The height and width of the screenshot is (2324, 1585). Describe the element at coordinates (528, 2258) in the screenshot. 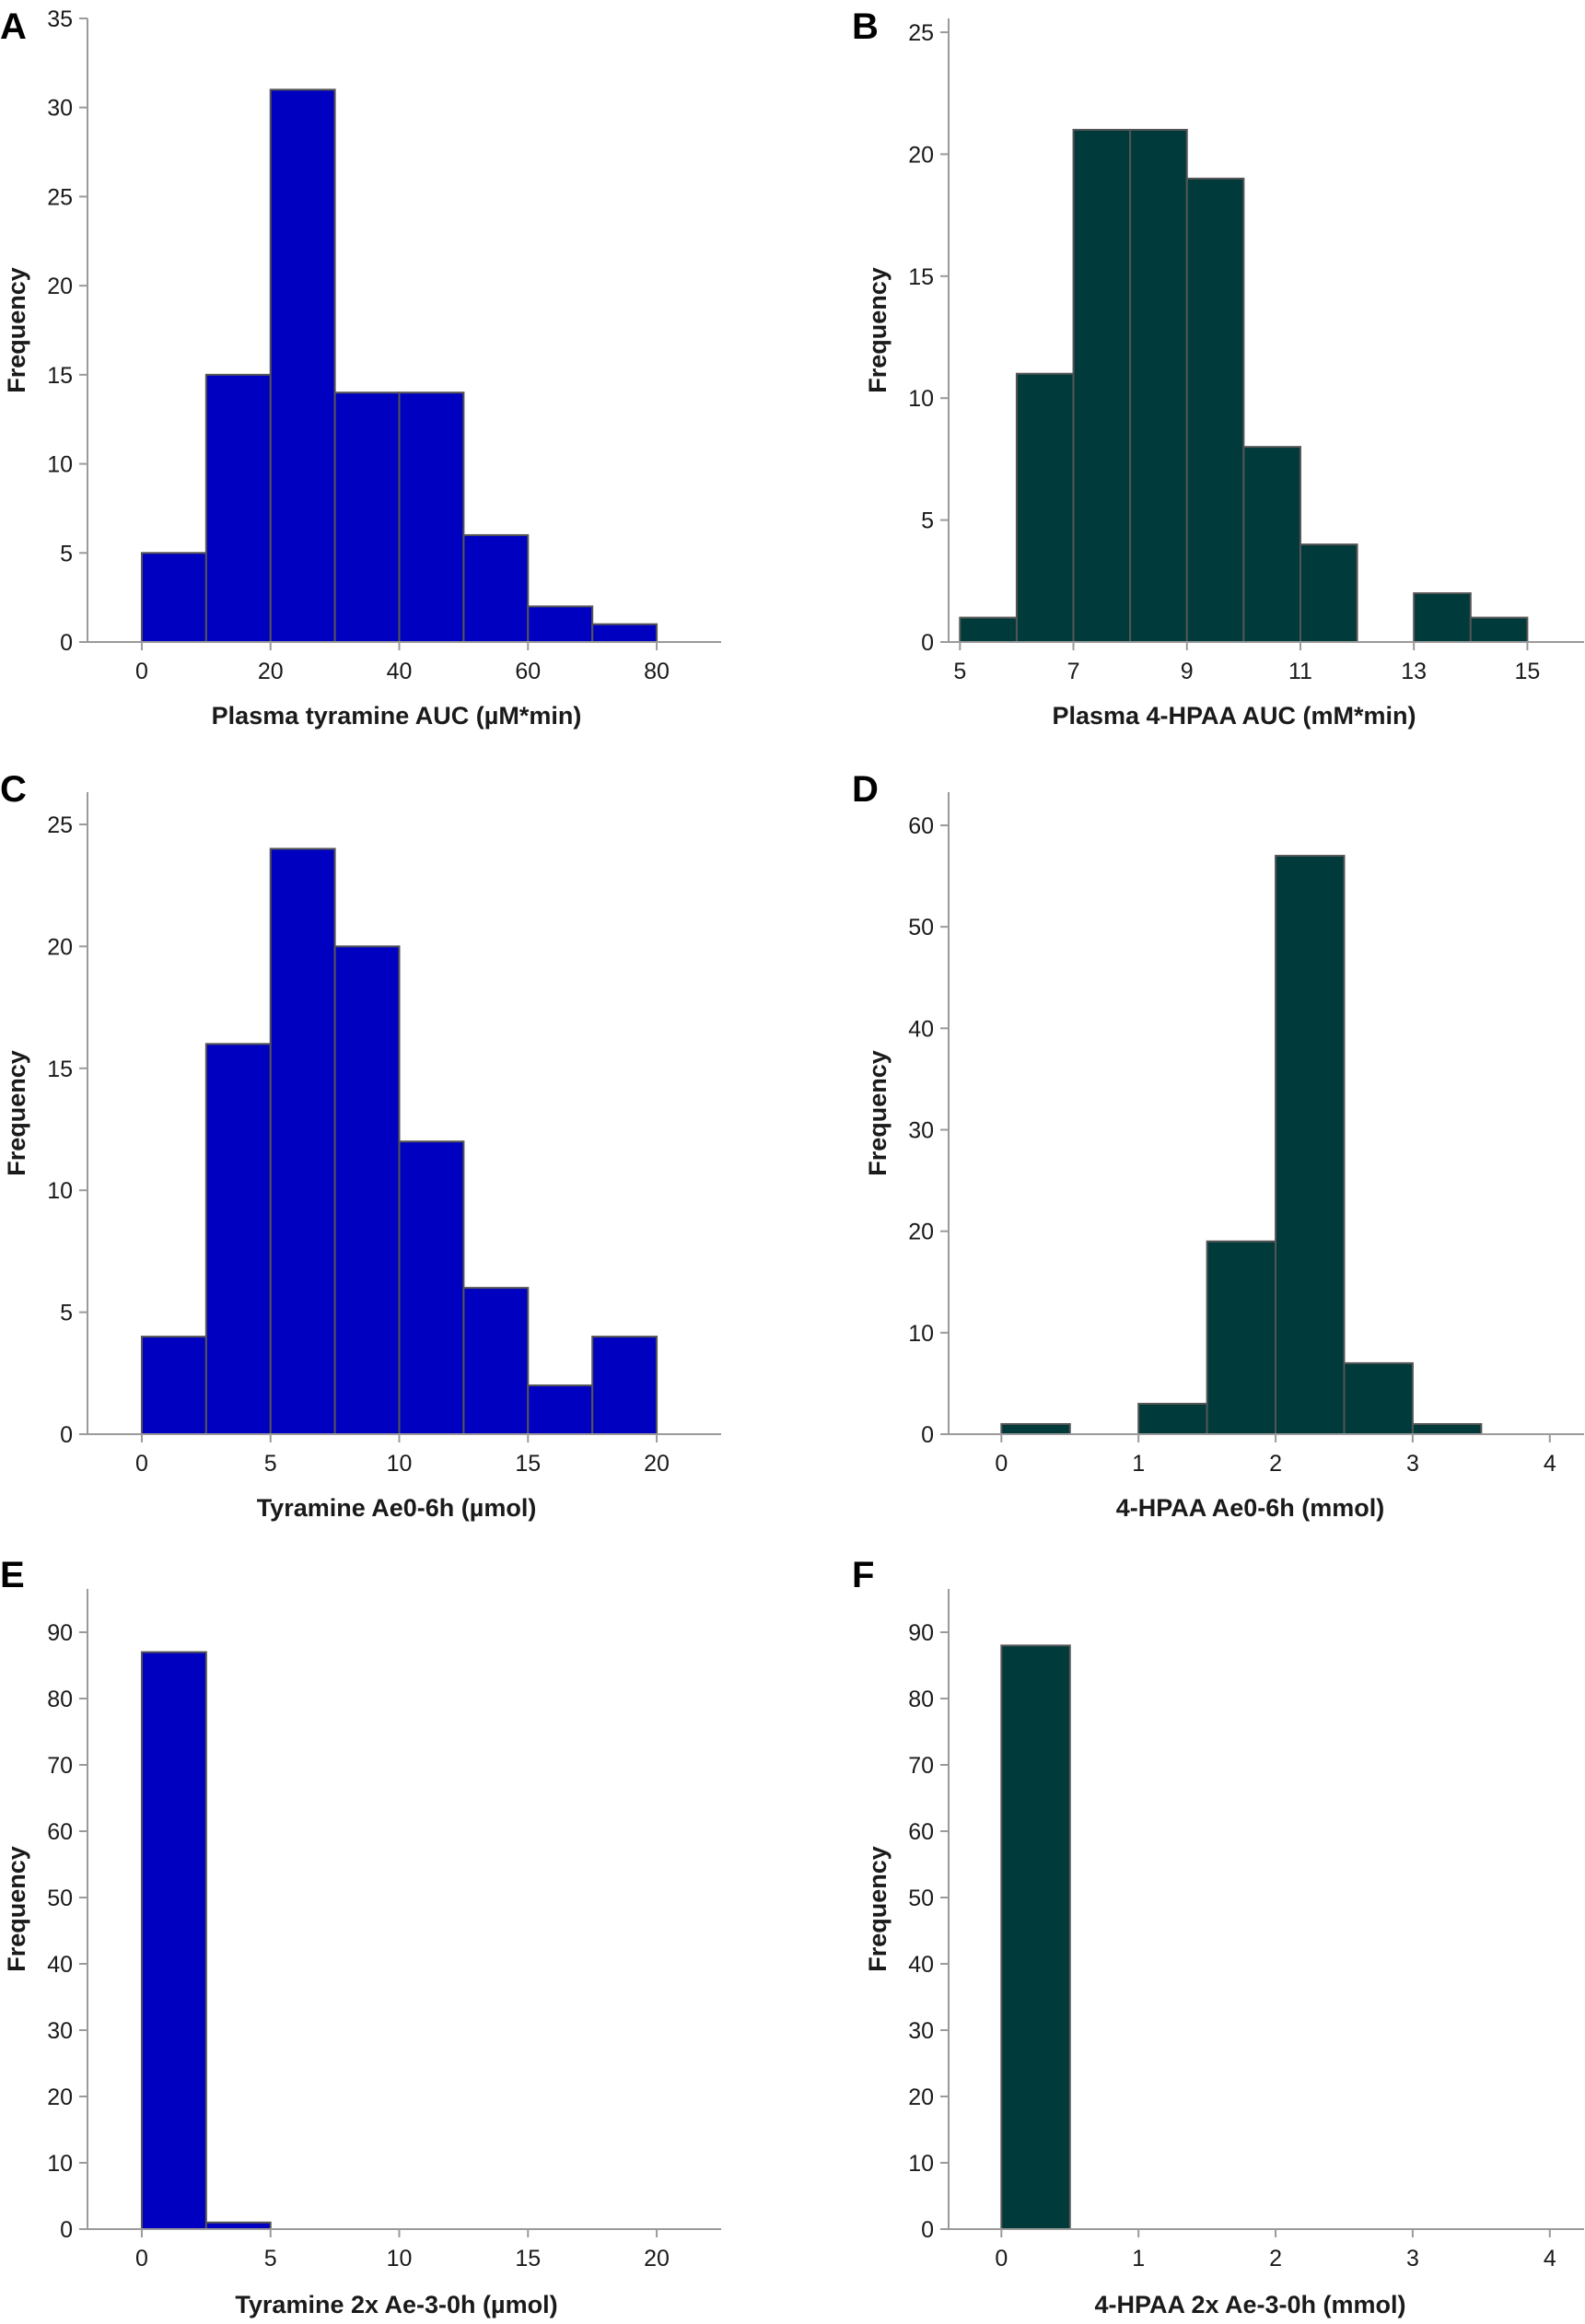

I see `panel-e-x-tick-label: 15` at that location.